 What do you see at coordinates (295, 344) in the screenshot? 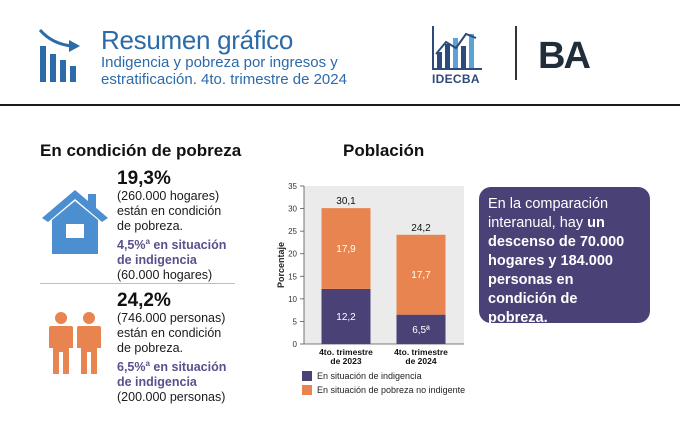
I see `y-tick-label: 0` at bounding box center [295, 344].